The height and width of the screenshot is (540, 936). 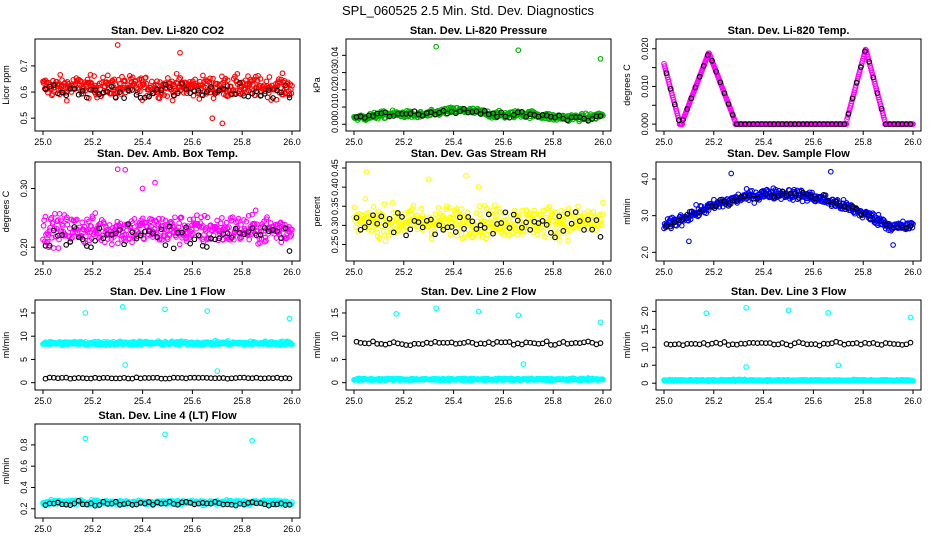 I want to click on x-tick-label: 25.4, so click(x=143, y=529).